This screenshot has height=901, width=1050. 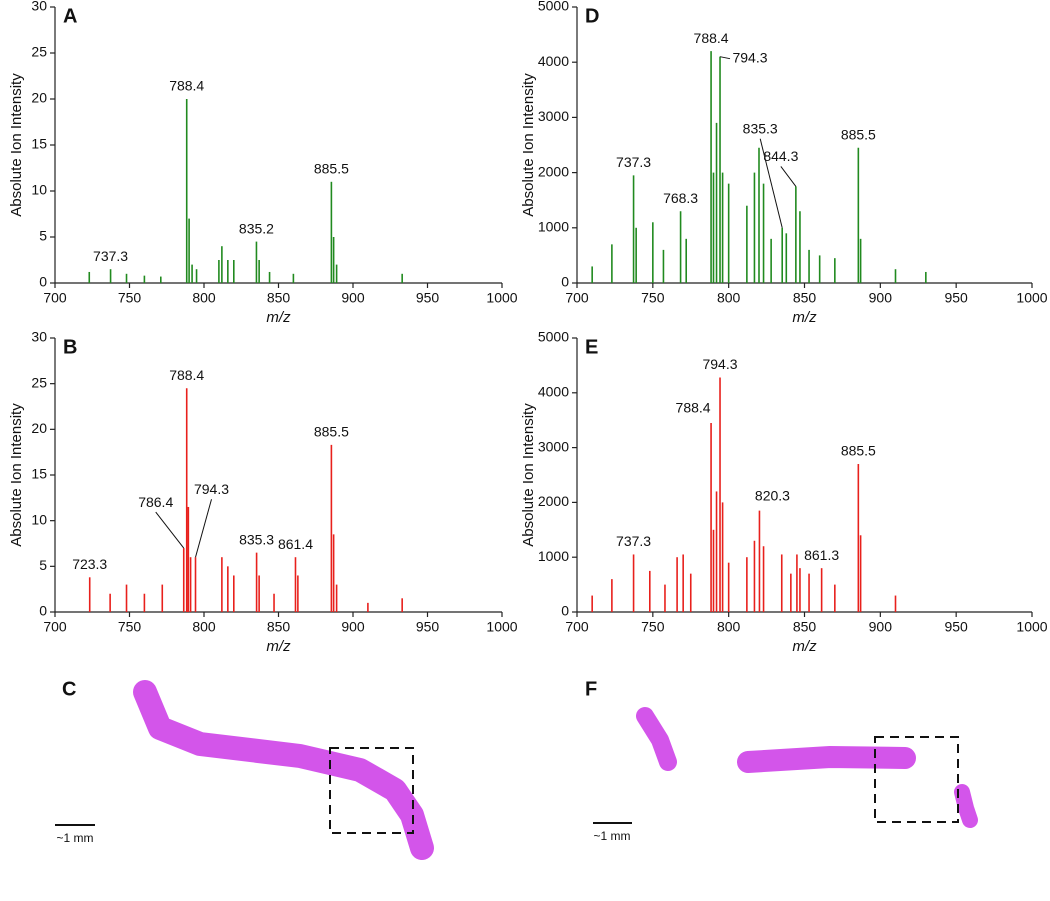 What do you see at coordinates (295, 544) in the screenshot?
I see `peak-label: 861.4` at bounding box center [295, 544].